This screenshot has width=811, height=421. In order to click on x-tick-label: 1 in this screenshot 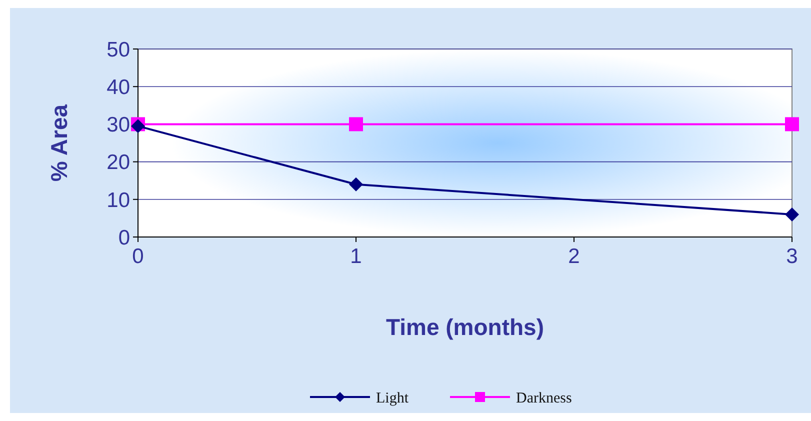, I will do `click(356, 256)`.